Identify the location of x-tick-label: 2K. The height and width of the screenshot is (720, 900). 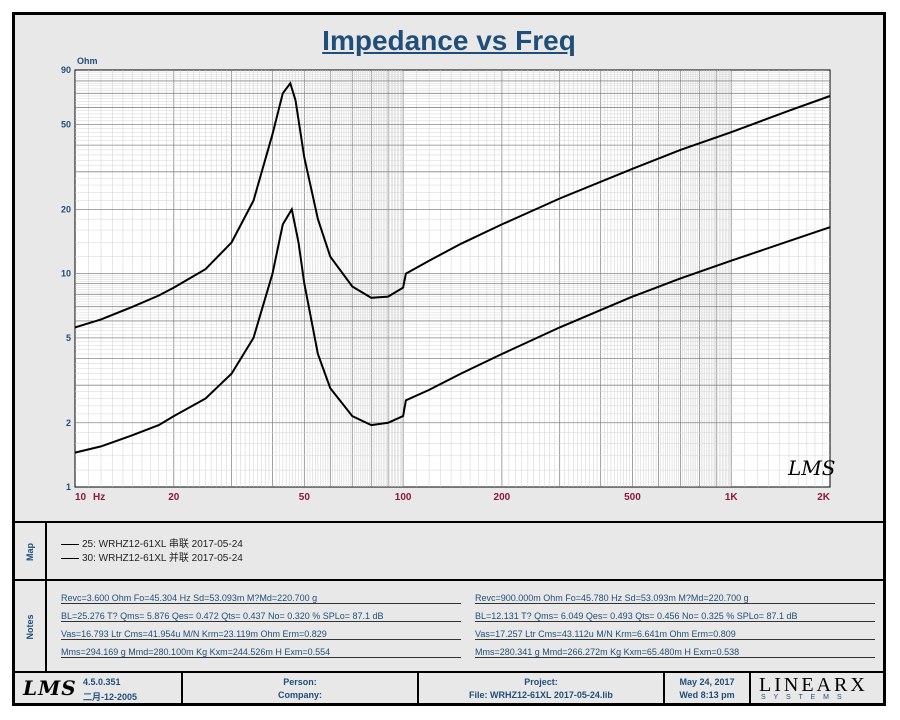
(824, 497).